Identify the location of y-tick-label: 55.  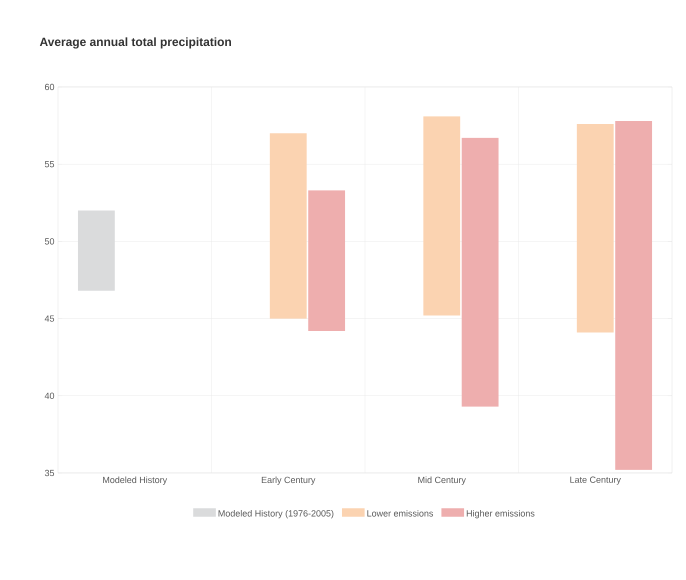
(49, 164).